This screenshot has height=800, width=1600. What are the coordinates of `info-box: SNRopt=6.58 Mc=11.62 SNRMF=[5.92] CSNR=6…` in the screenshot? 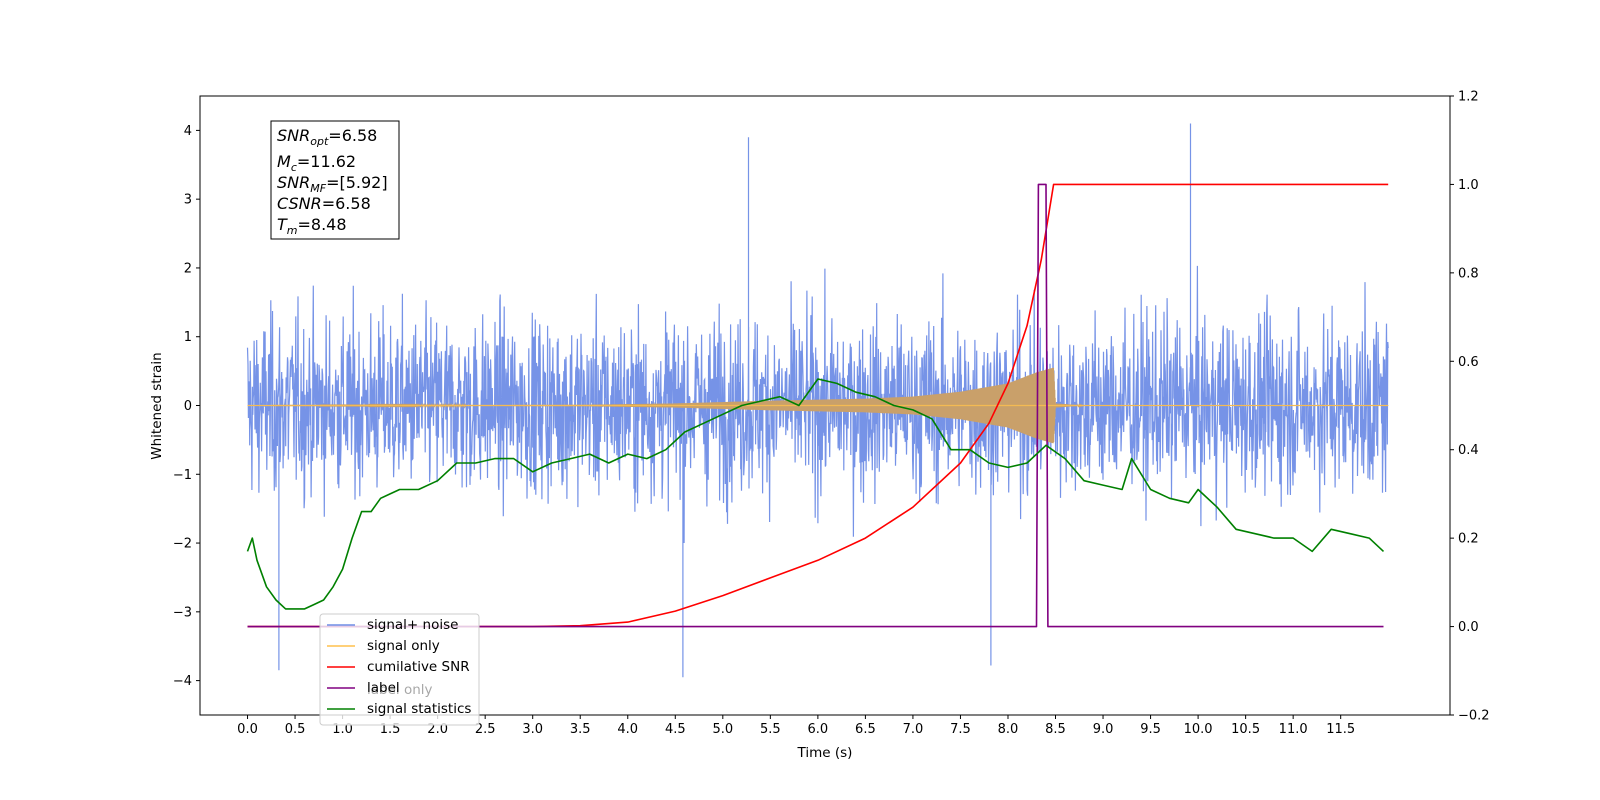 It's located at (335, 180).